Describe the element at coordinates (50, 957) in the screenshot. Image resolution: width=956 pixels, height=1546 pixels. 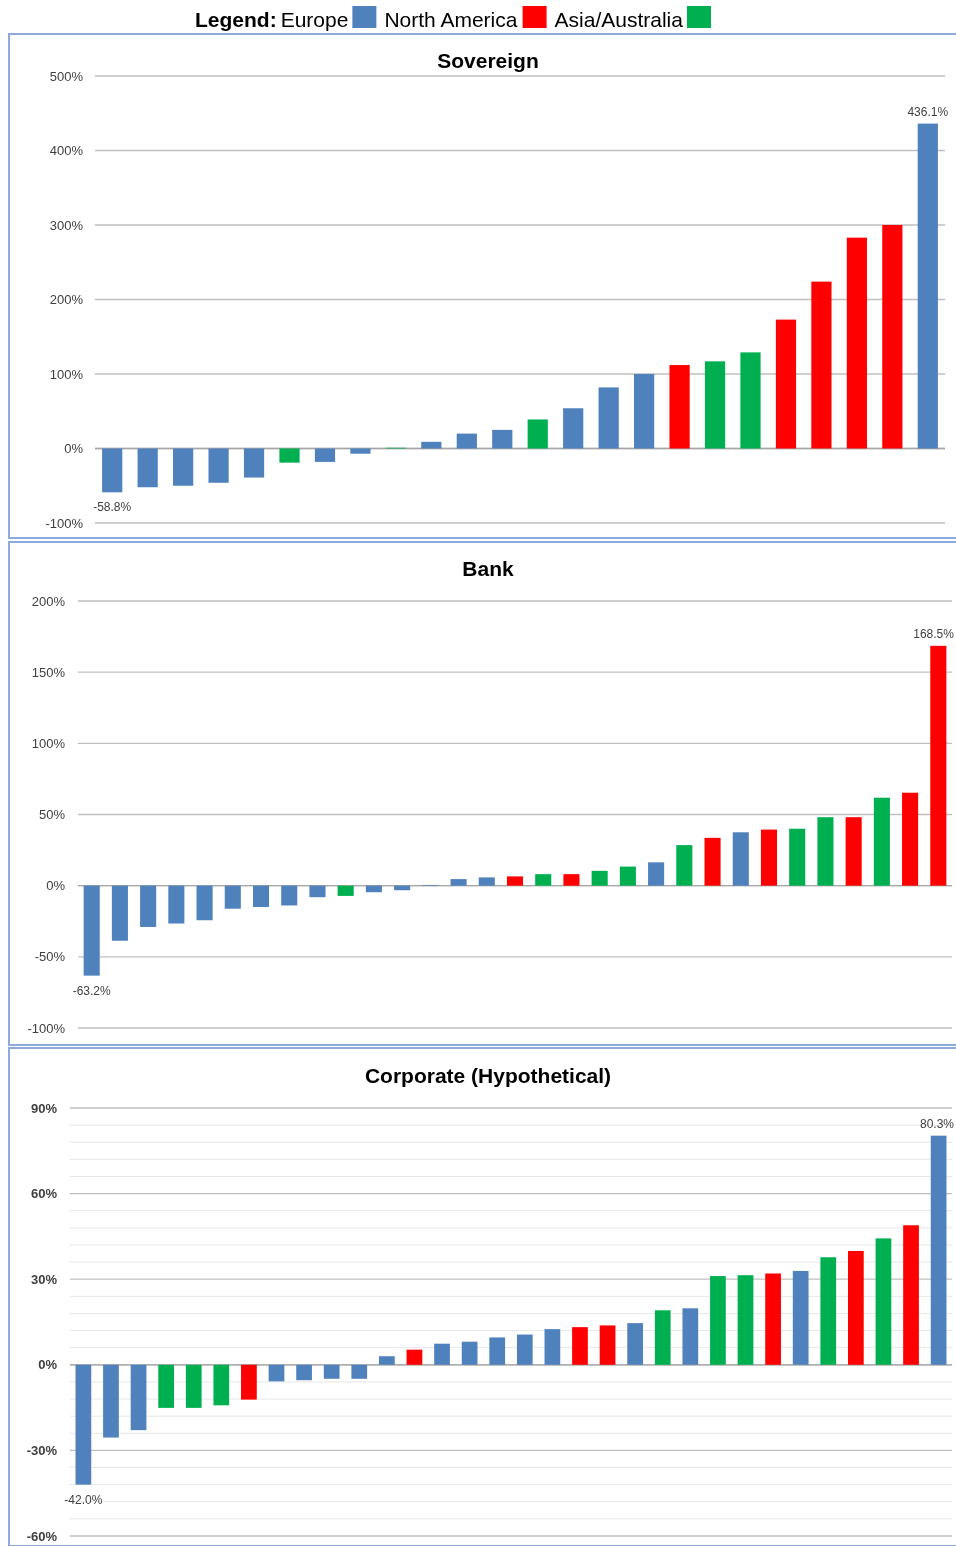
I see `y-tick-label: -50%` at that location.